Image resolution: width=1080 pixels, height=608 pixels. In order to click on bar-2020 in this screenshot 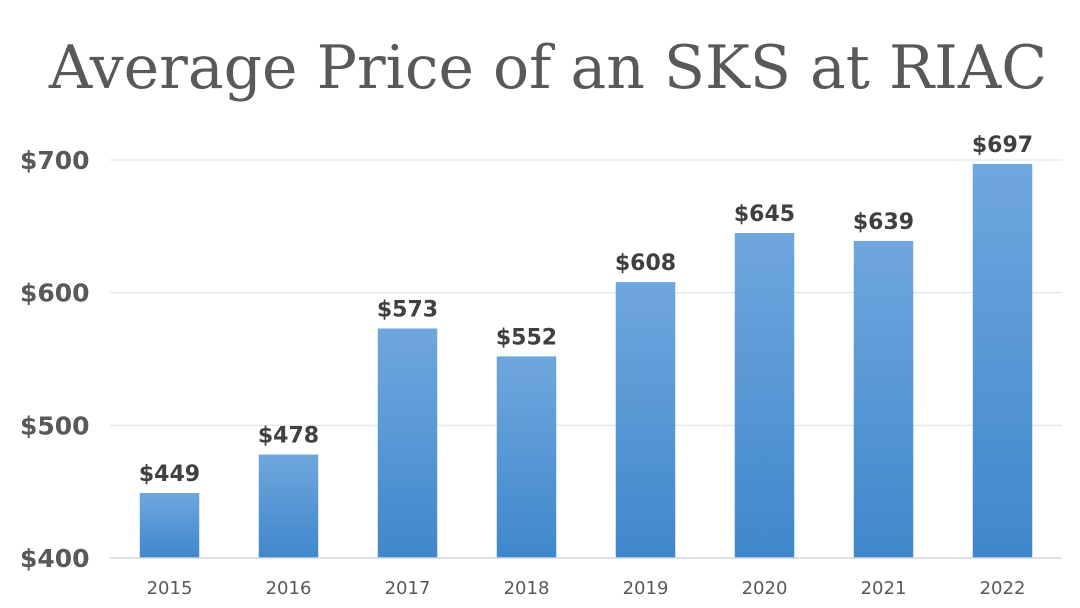, I will do `click(764, 395)`.